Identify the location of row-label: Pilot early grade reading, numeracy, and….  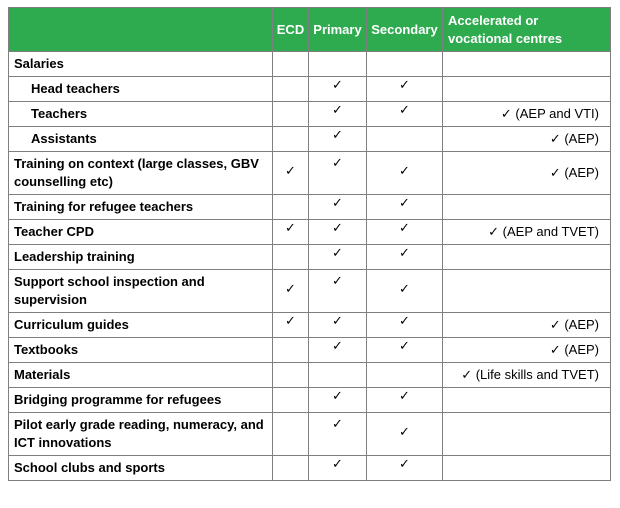
(140, 434).